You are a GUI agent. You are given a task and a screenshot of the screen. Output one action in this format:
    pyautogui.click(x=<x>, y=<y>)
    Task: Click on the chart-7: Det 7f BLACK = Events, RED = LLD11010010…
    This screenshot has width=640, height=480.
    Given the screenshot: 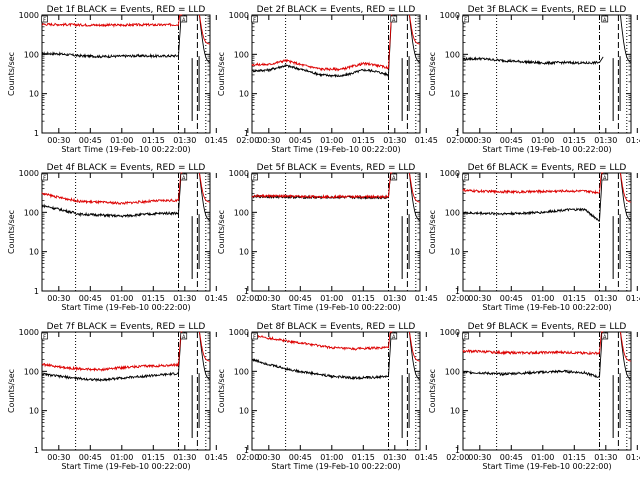 What is the action you would take?
    pyautogui.click(x=133, y=396)
    